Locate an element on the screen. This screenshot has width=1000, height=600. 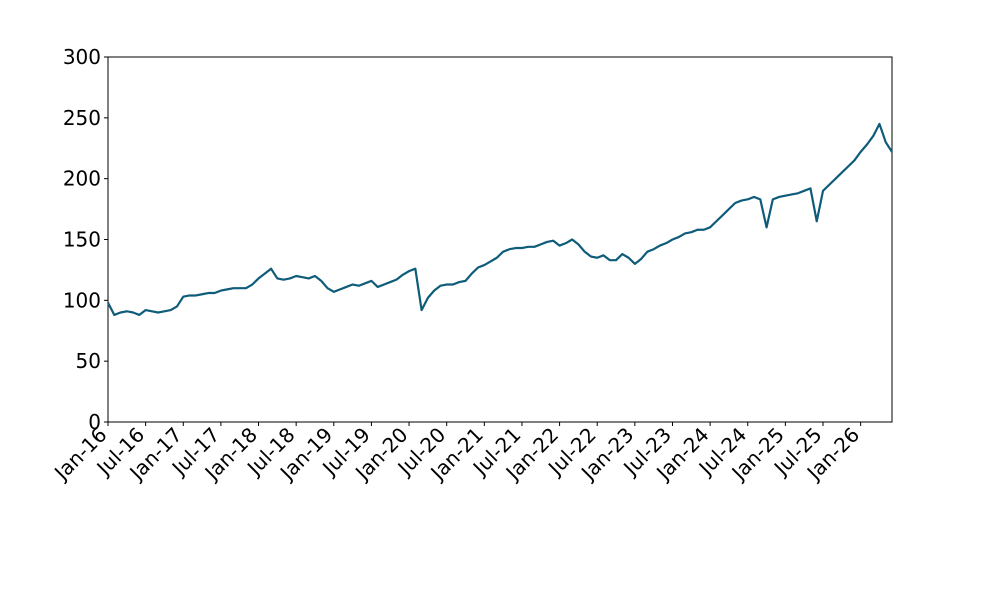
y-tick-label: 300 is located at coordinates (82, 57).